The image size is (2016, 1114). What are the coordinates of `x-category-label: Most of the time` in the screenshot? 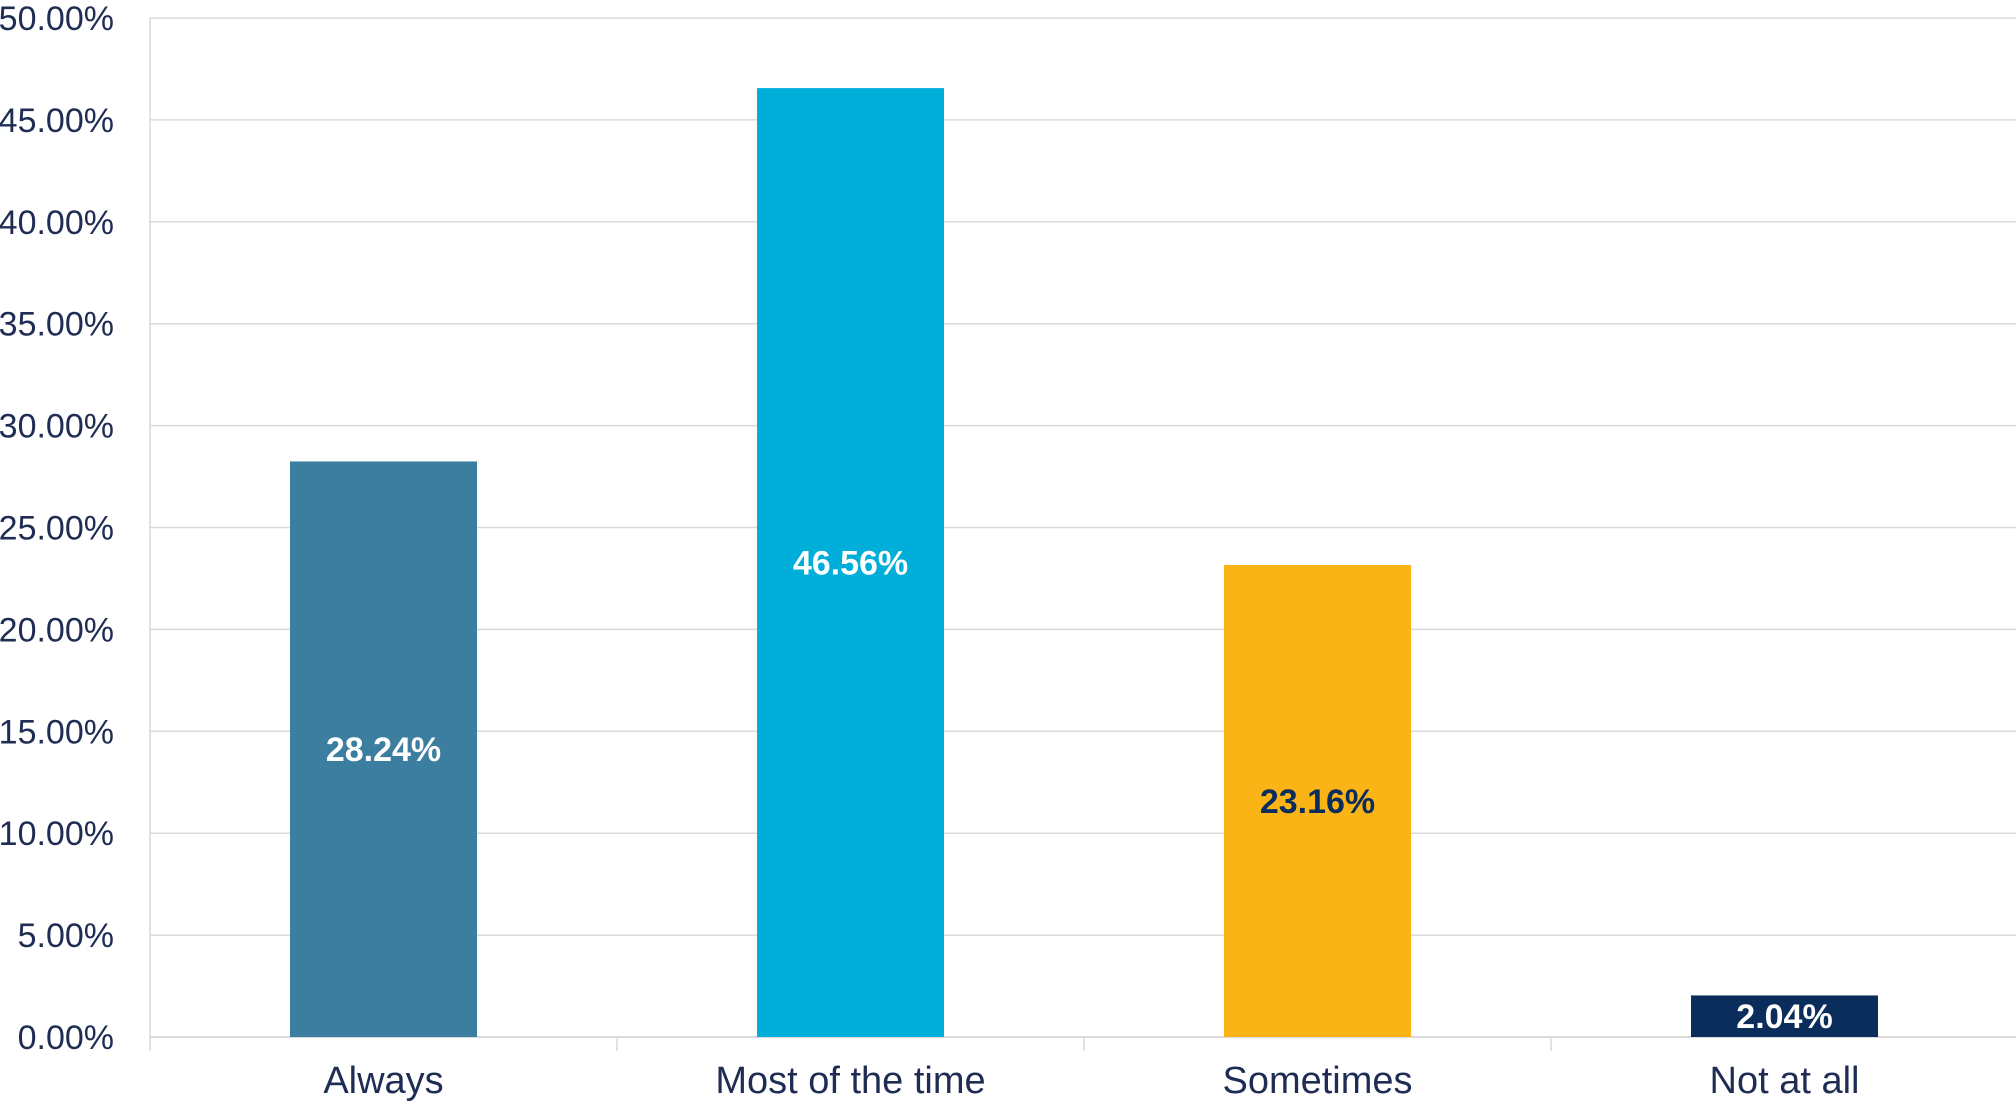 It's located at (850, 1081).